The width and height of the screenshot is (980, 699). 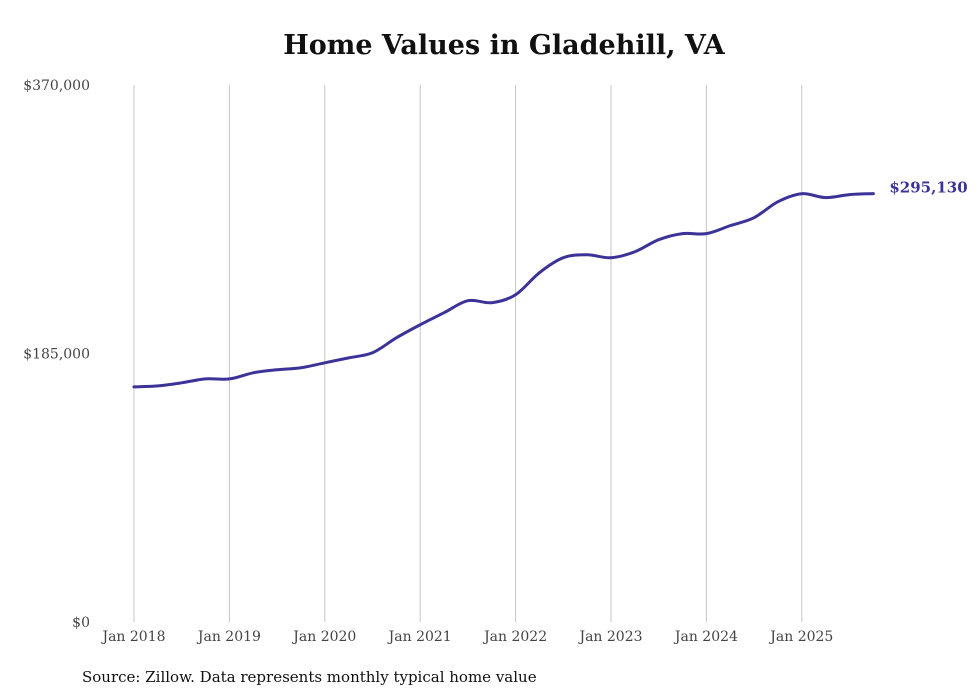 I want to click on chart-title: Home Values in Gladehill, VA, so click(x=504, y=45).